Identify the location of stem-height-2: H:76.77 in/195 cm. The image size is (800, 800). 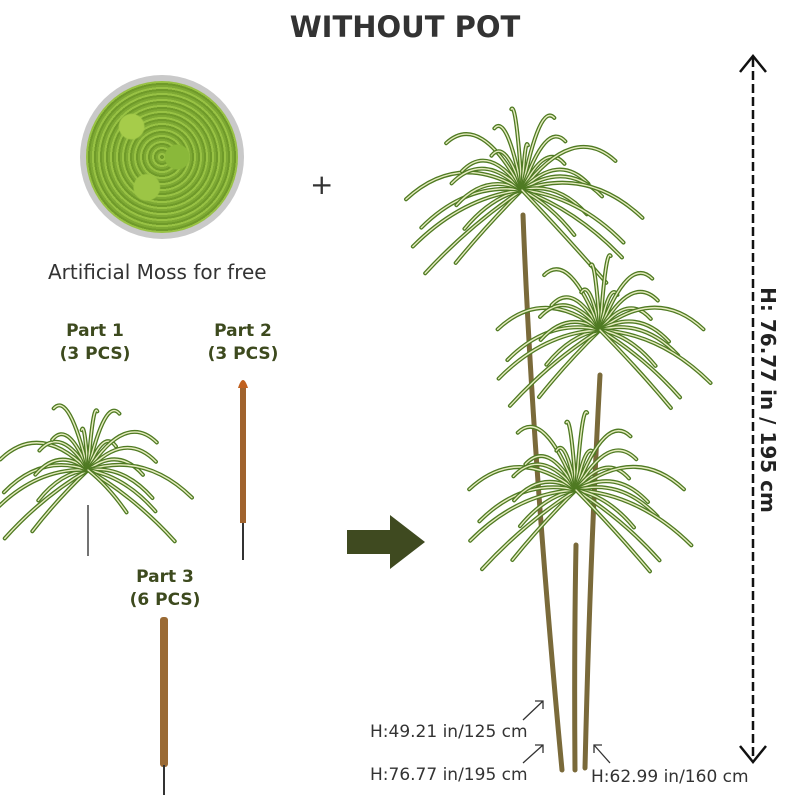
(449, 775).